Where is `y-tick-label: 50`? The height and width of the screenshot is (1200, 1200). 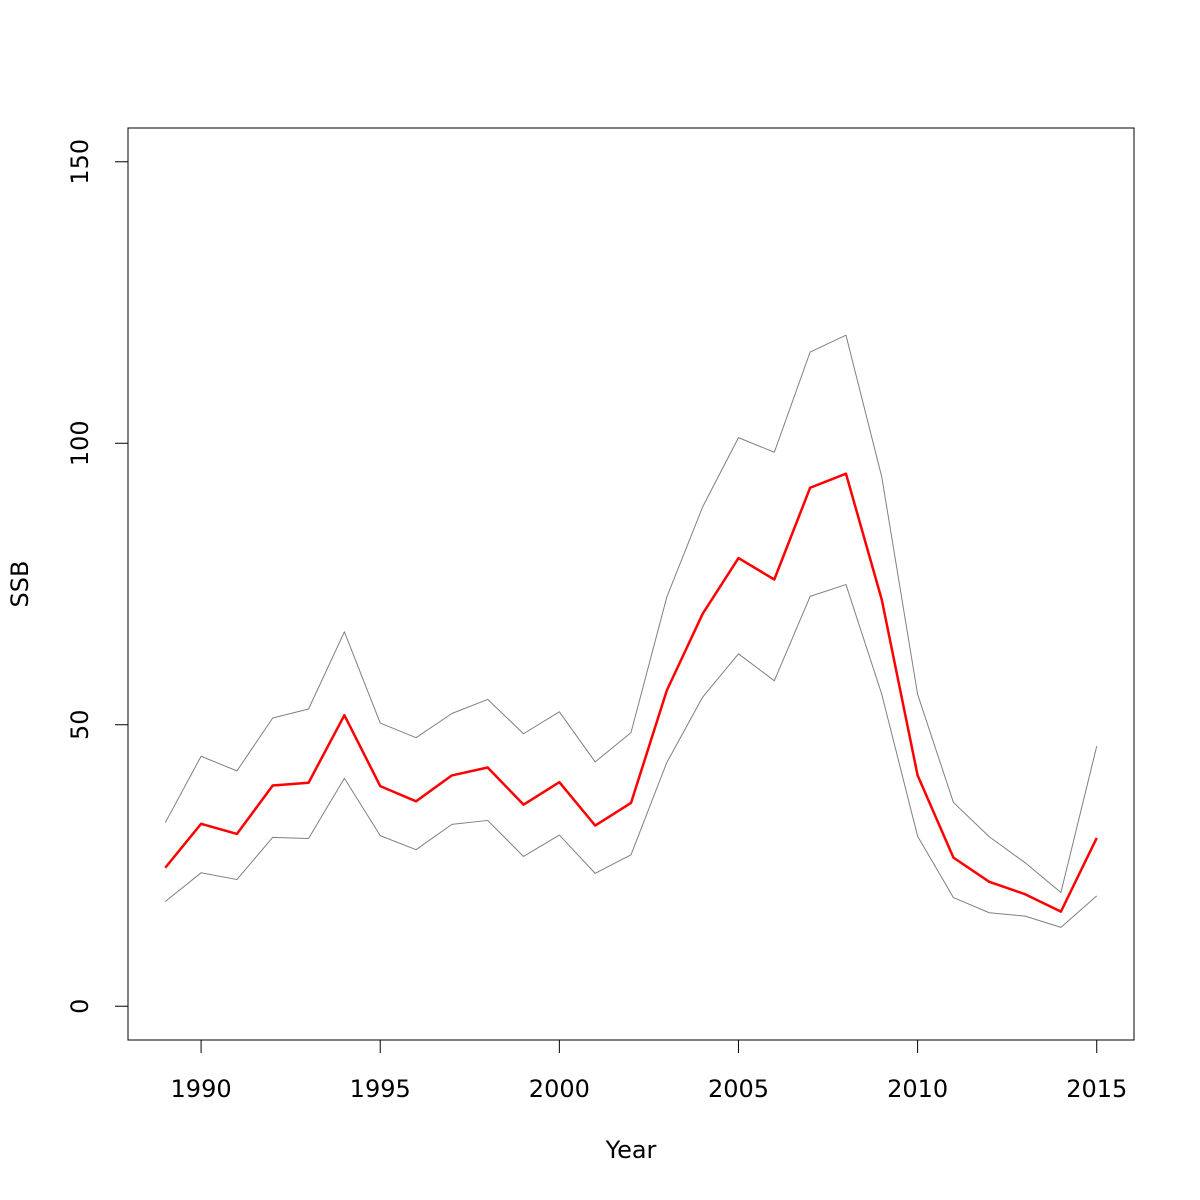
y-tick-label: 50 is located at coordinates (80, 724).